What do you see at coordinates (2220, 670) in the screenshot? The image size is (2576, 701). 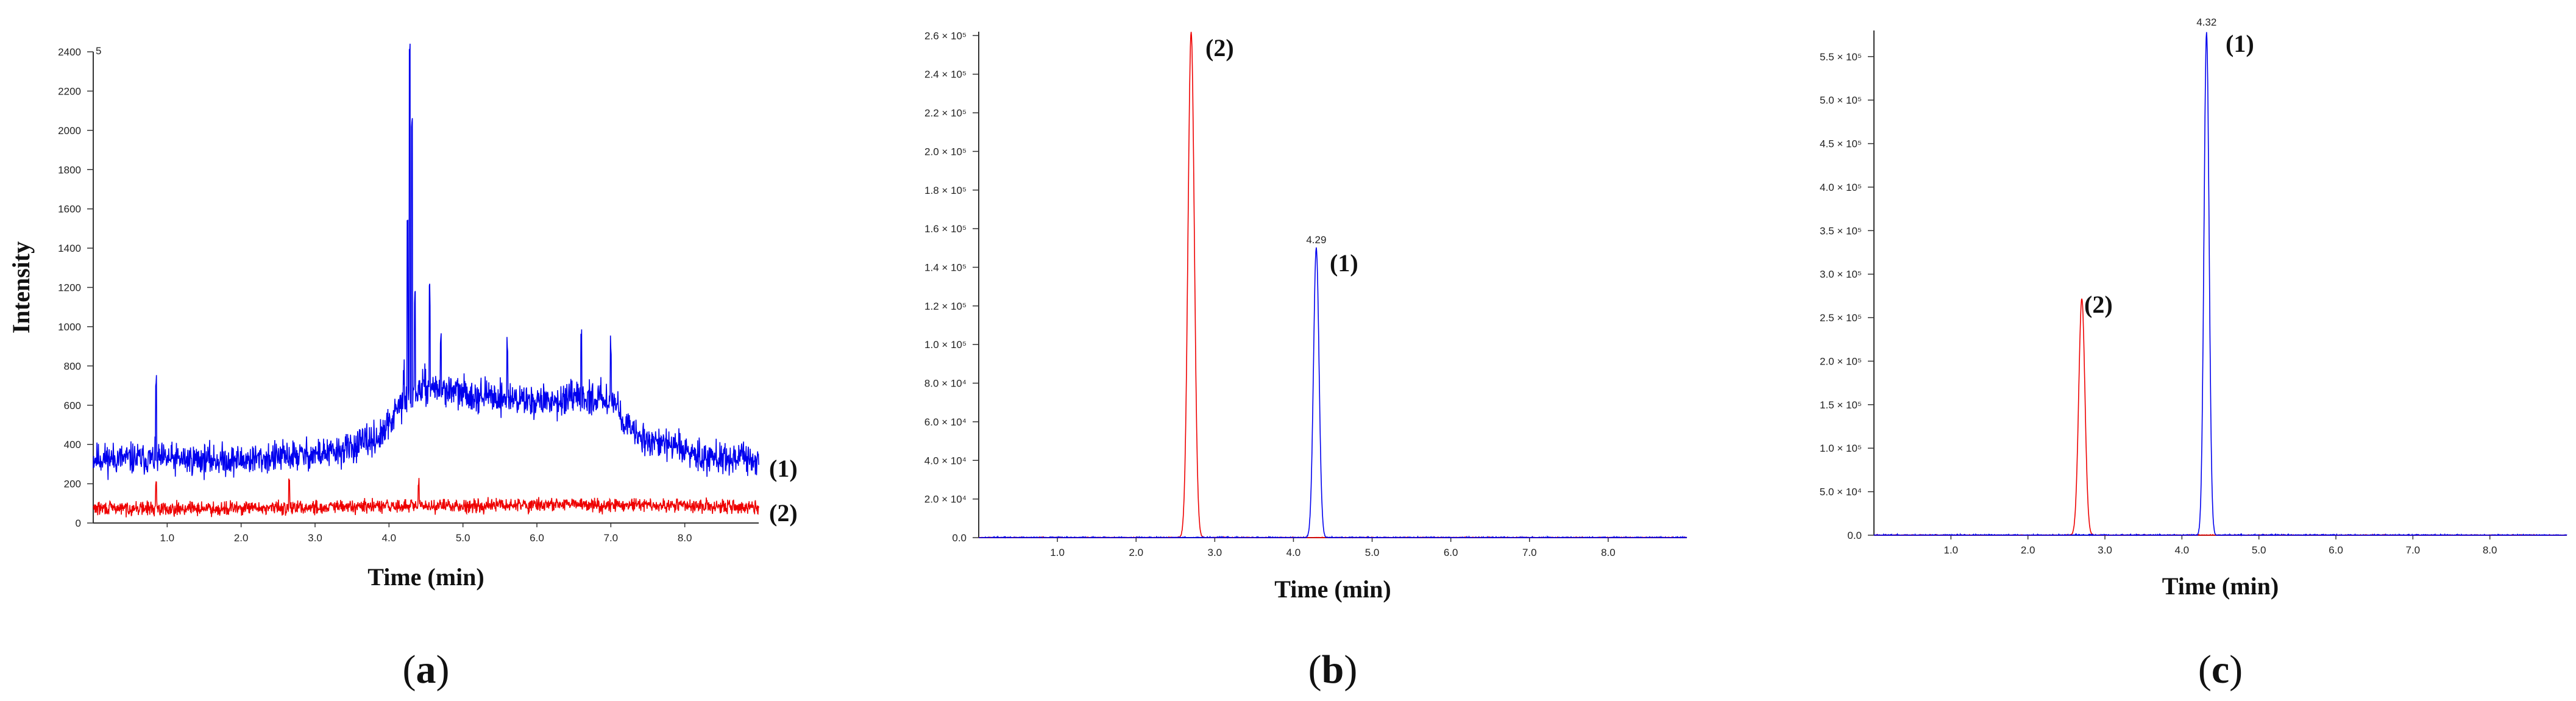 I see `panel-label: (c)` at bounding box center [2220, 670].